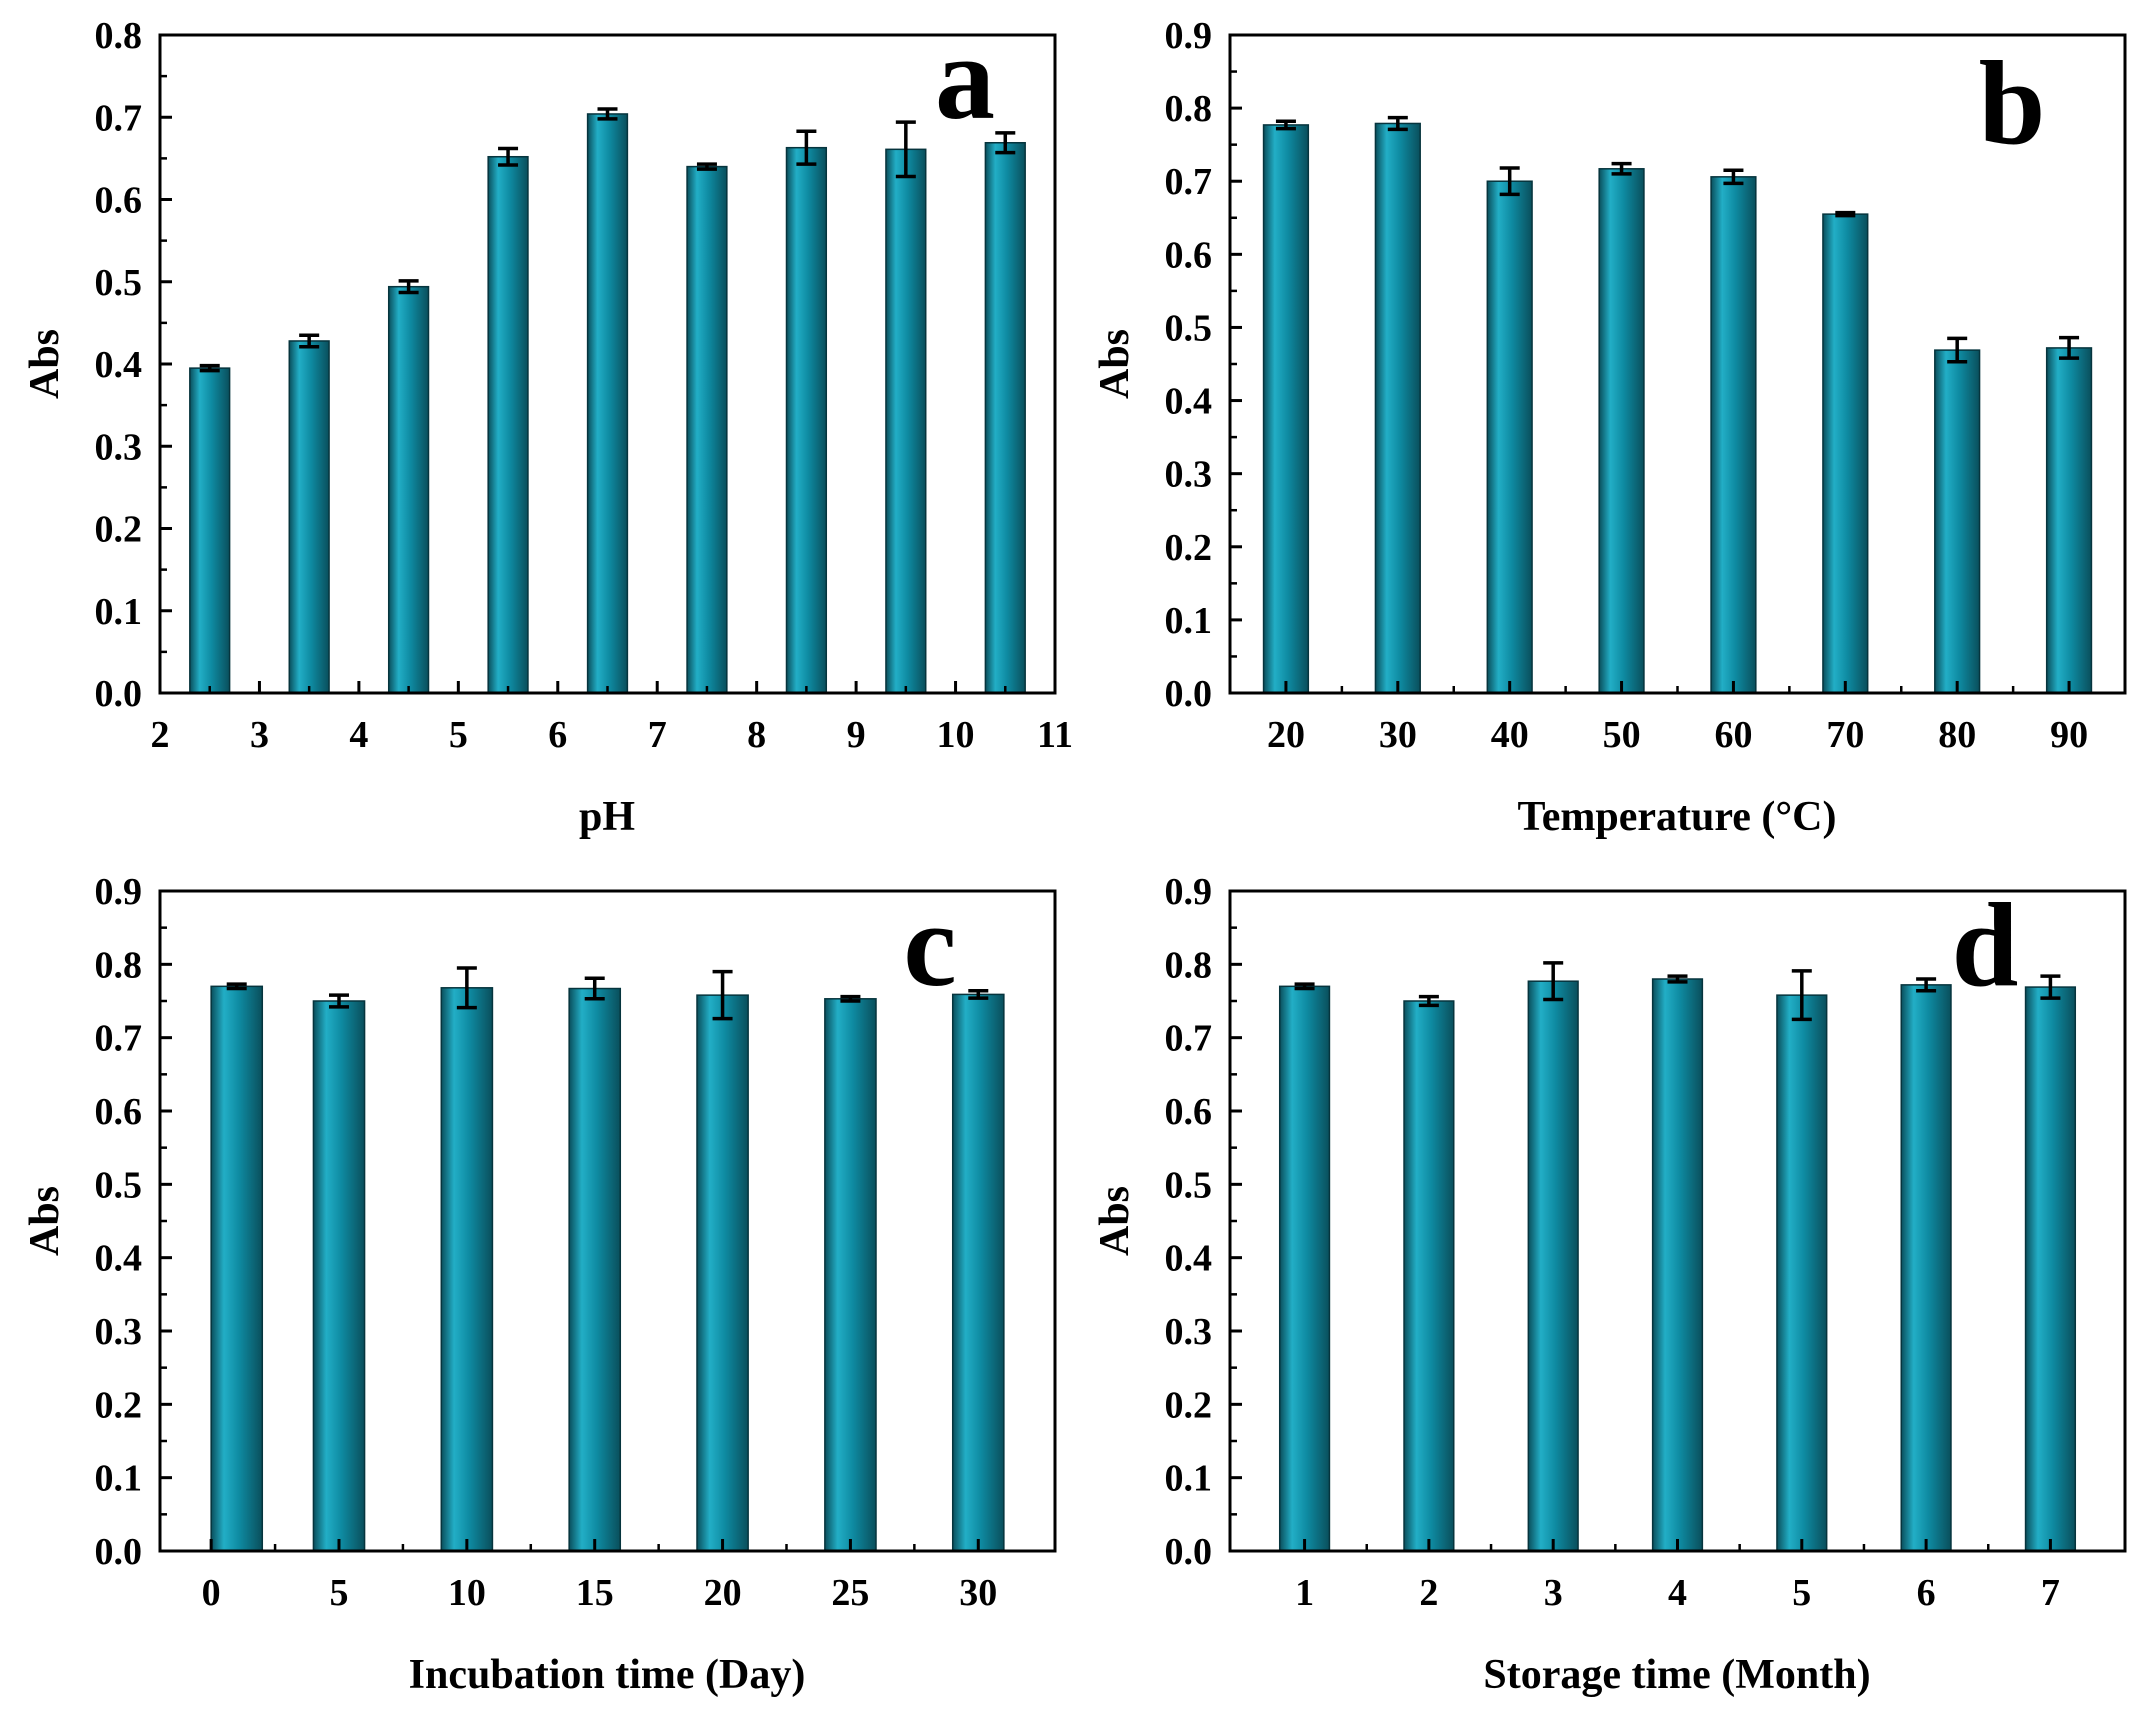 This screenshot has width=2141, height=1721. What do you see at coordinates (339, 1593) in the screenshot?
I see `x-tick-label-c-1: 5` at bounding box center [339, 1593].